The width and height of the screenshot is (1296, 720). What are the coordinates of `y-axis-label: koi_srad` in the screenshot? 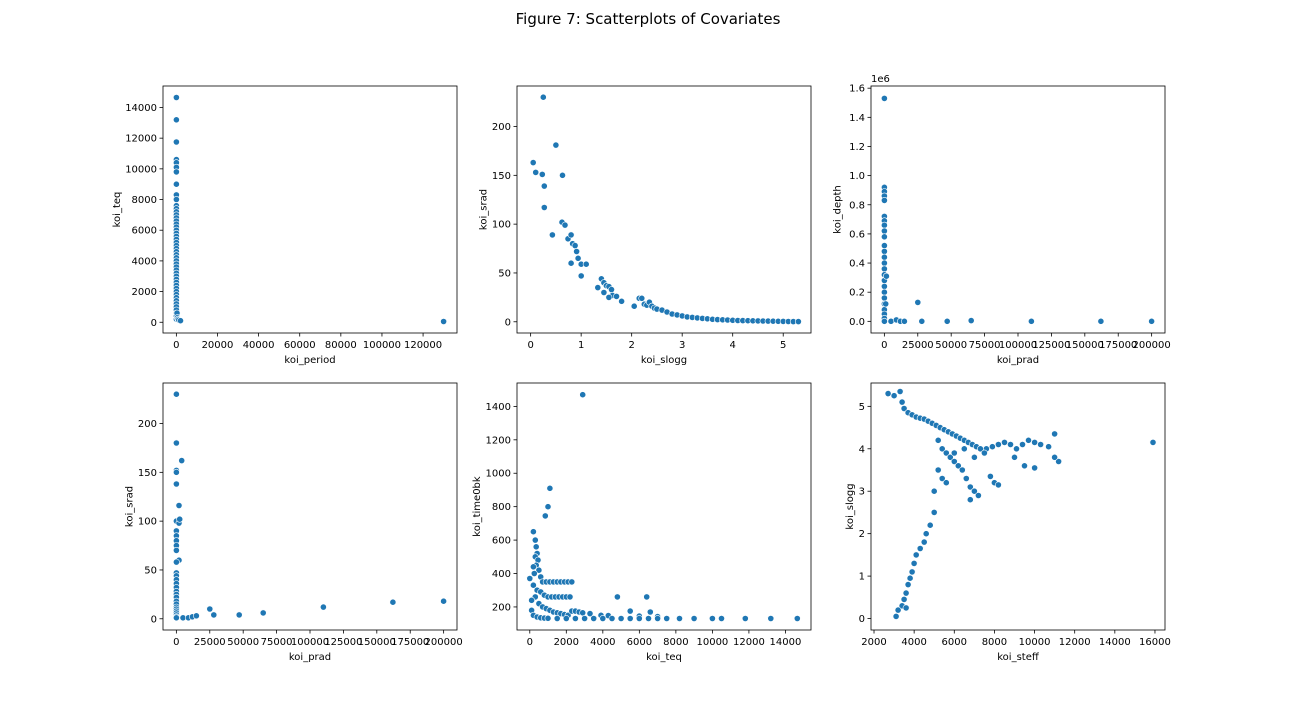 It's located at (483, 209).